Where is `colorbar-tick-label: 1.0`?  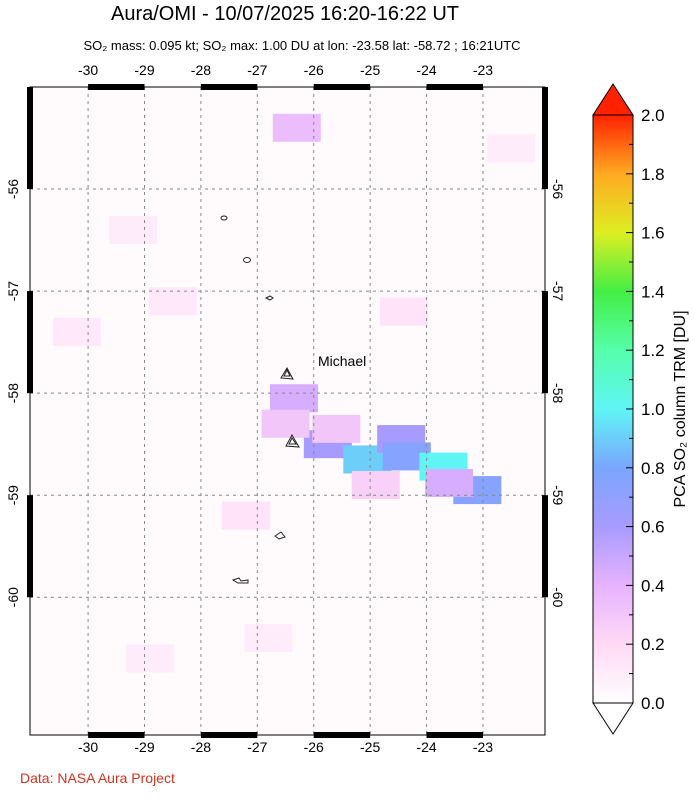 colorbar-tick-label: 1.0 is located at coordinates (653, 409).